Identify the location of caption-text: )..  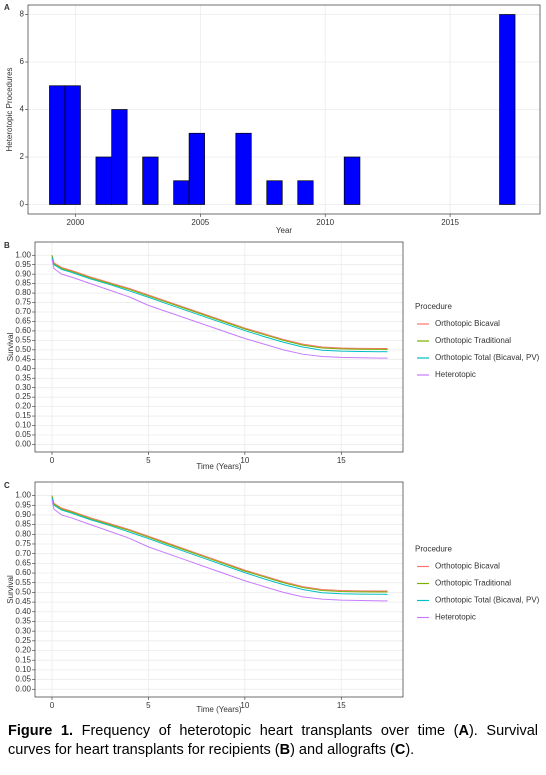
(410, 750).